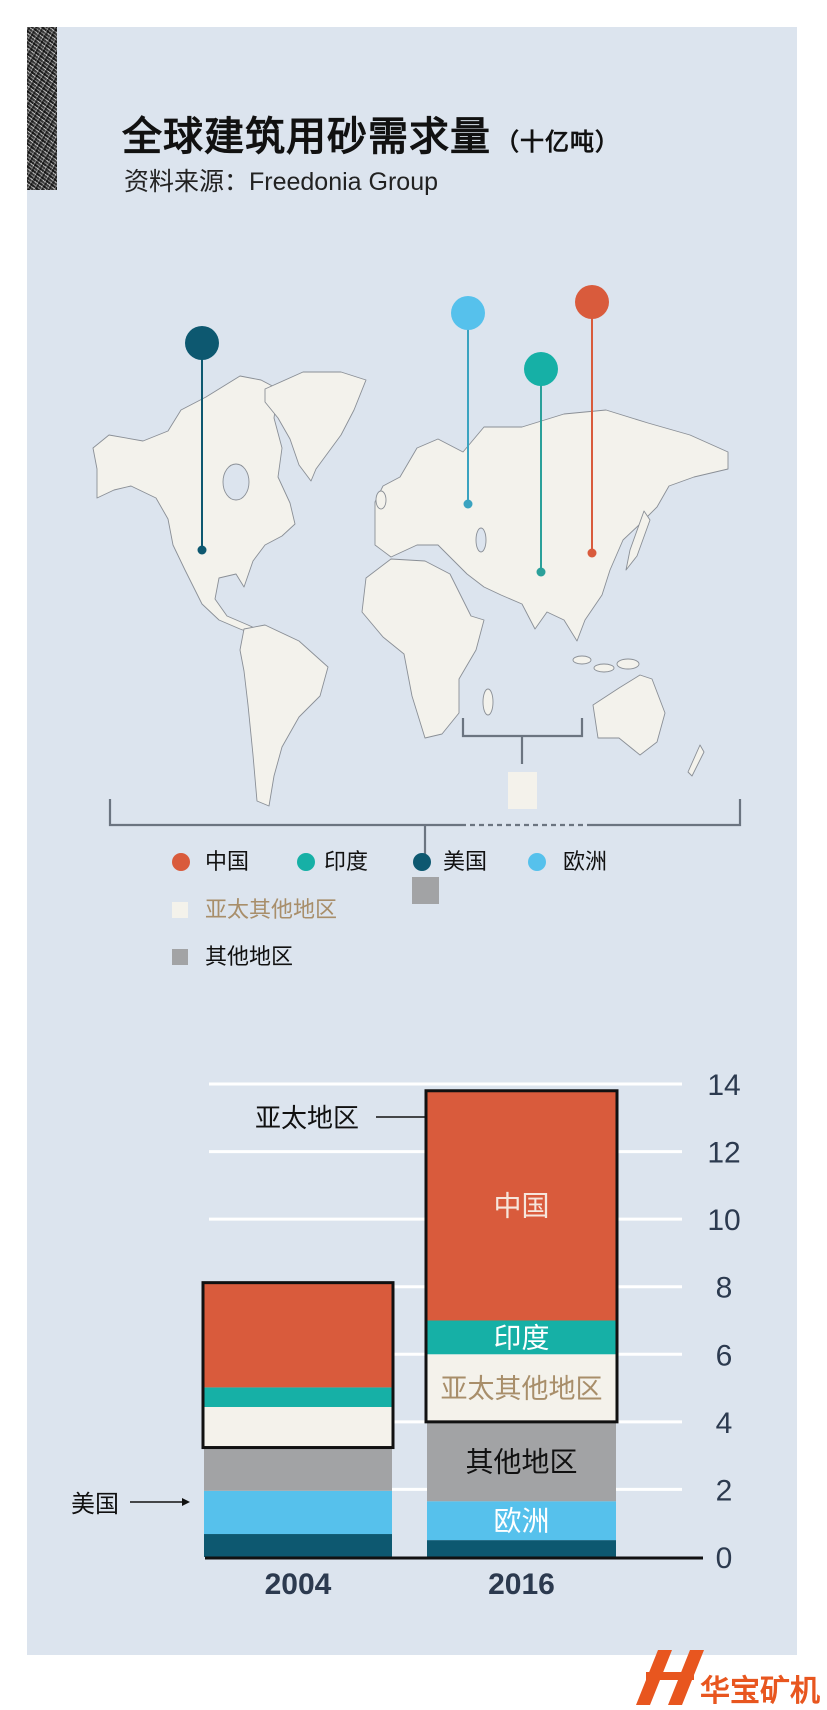 This screenshot has width=827, height=1710. Describe the element at coordinates (422, 862) in the screenshot. I see `legend-swatch-usa` at that location.